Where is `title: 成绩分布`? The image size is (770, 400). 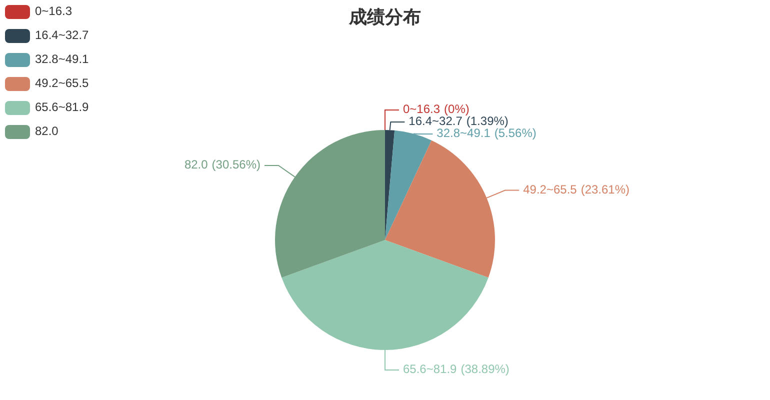 title: 成绩分布 is located at coordinates (385, 16).